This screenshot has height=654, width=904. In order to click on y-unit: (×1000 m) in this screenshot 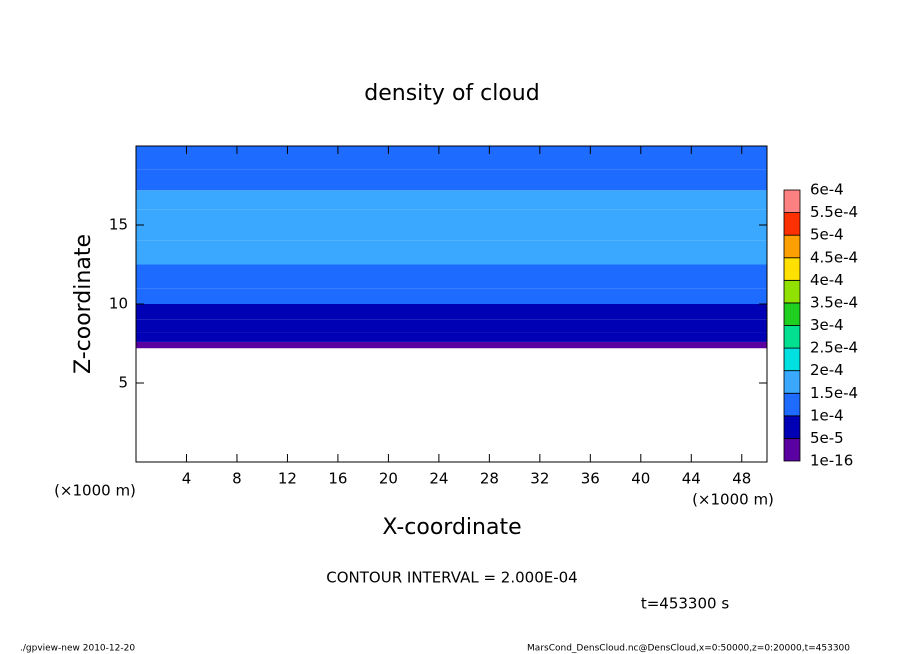, I will do `click(95, 491)`.